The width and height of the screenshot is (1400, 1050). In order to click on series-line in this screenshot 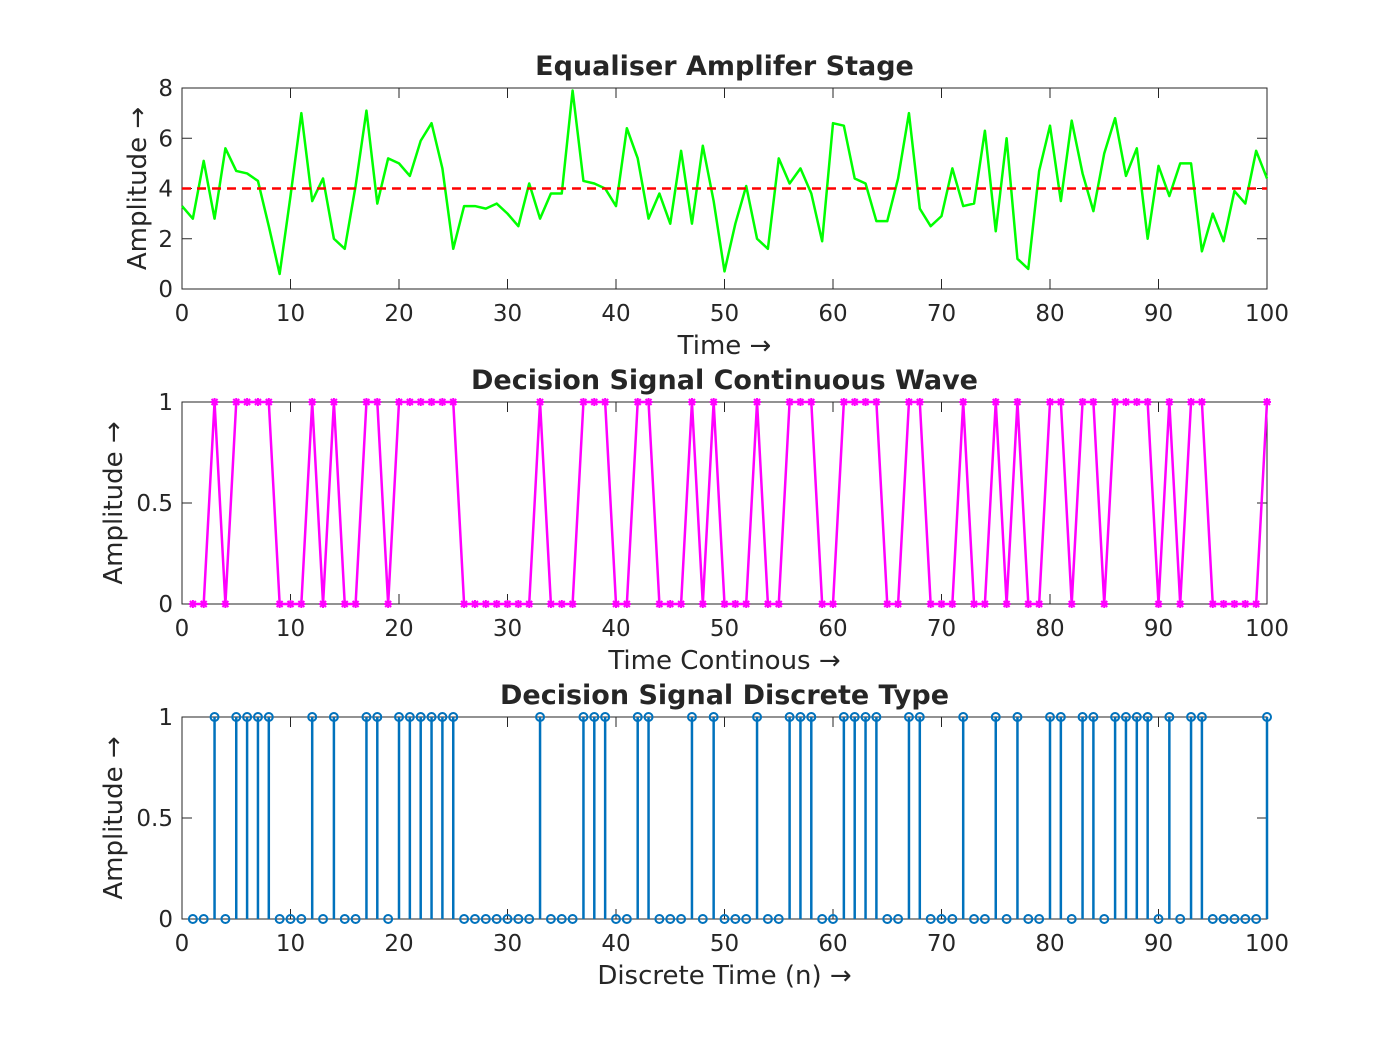, I will do `click(725, 182)`.